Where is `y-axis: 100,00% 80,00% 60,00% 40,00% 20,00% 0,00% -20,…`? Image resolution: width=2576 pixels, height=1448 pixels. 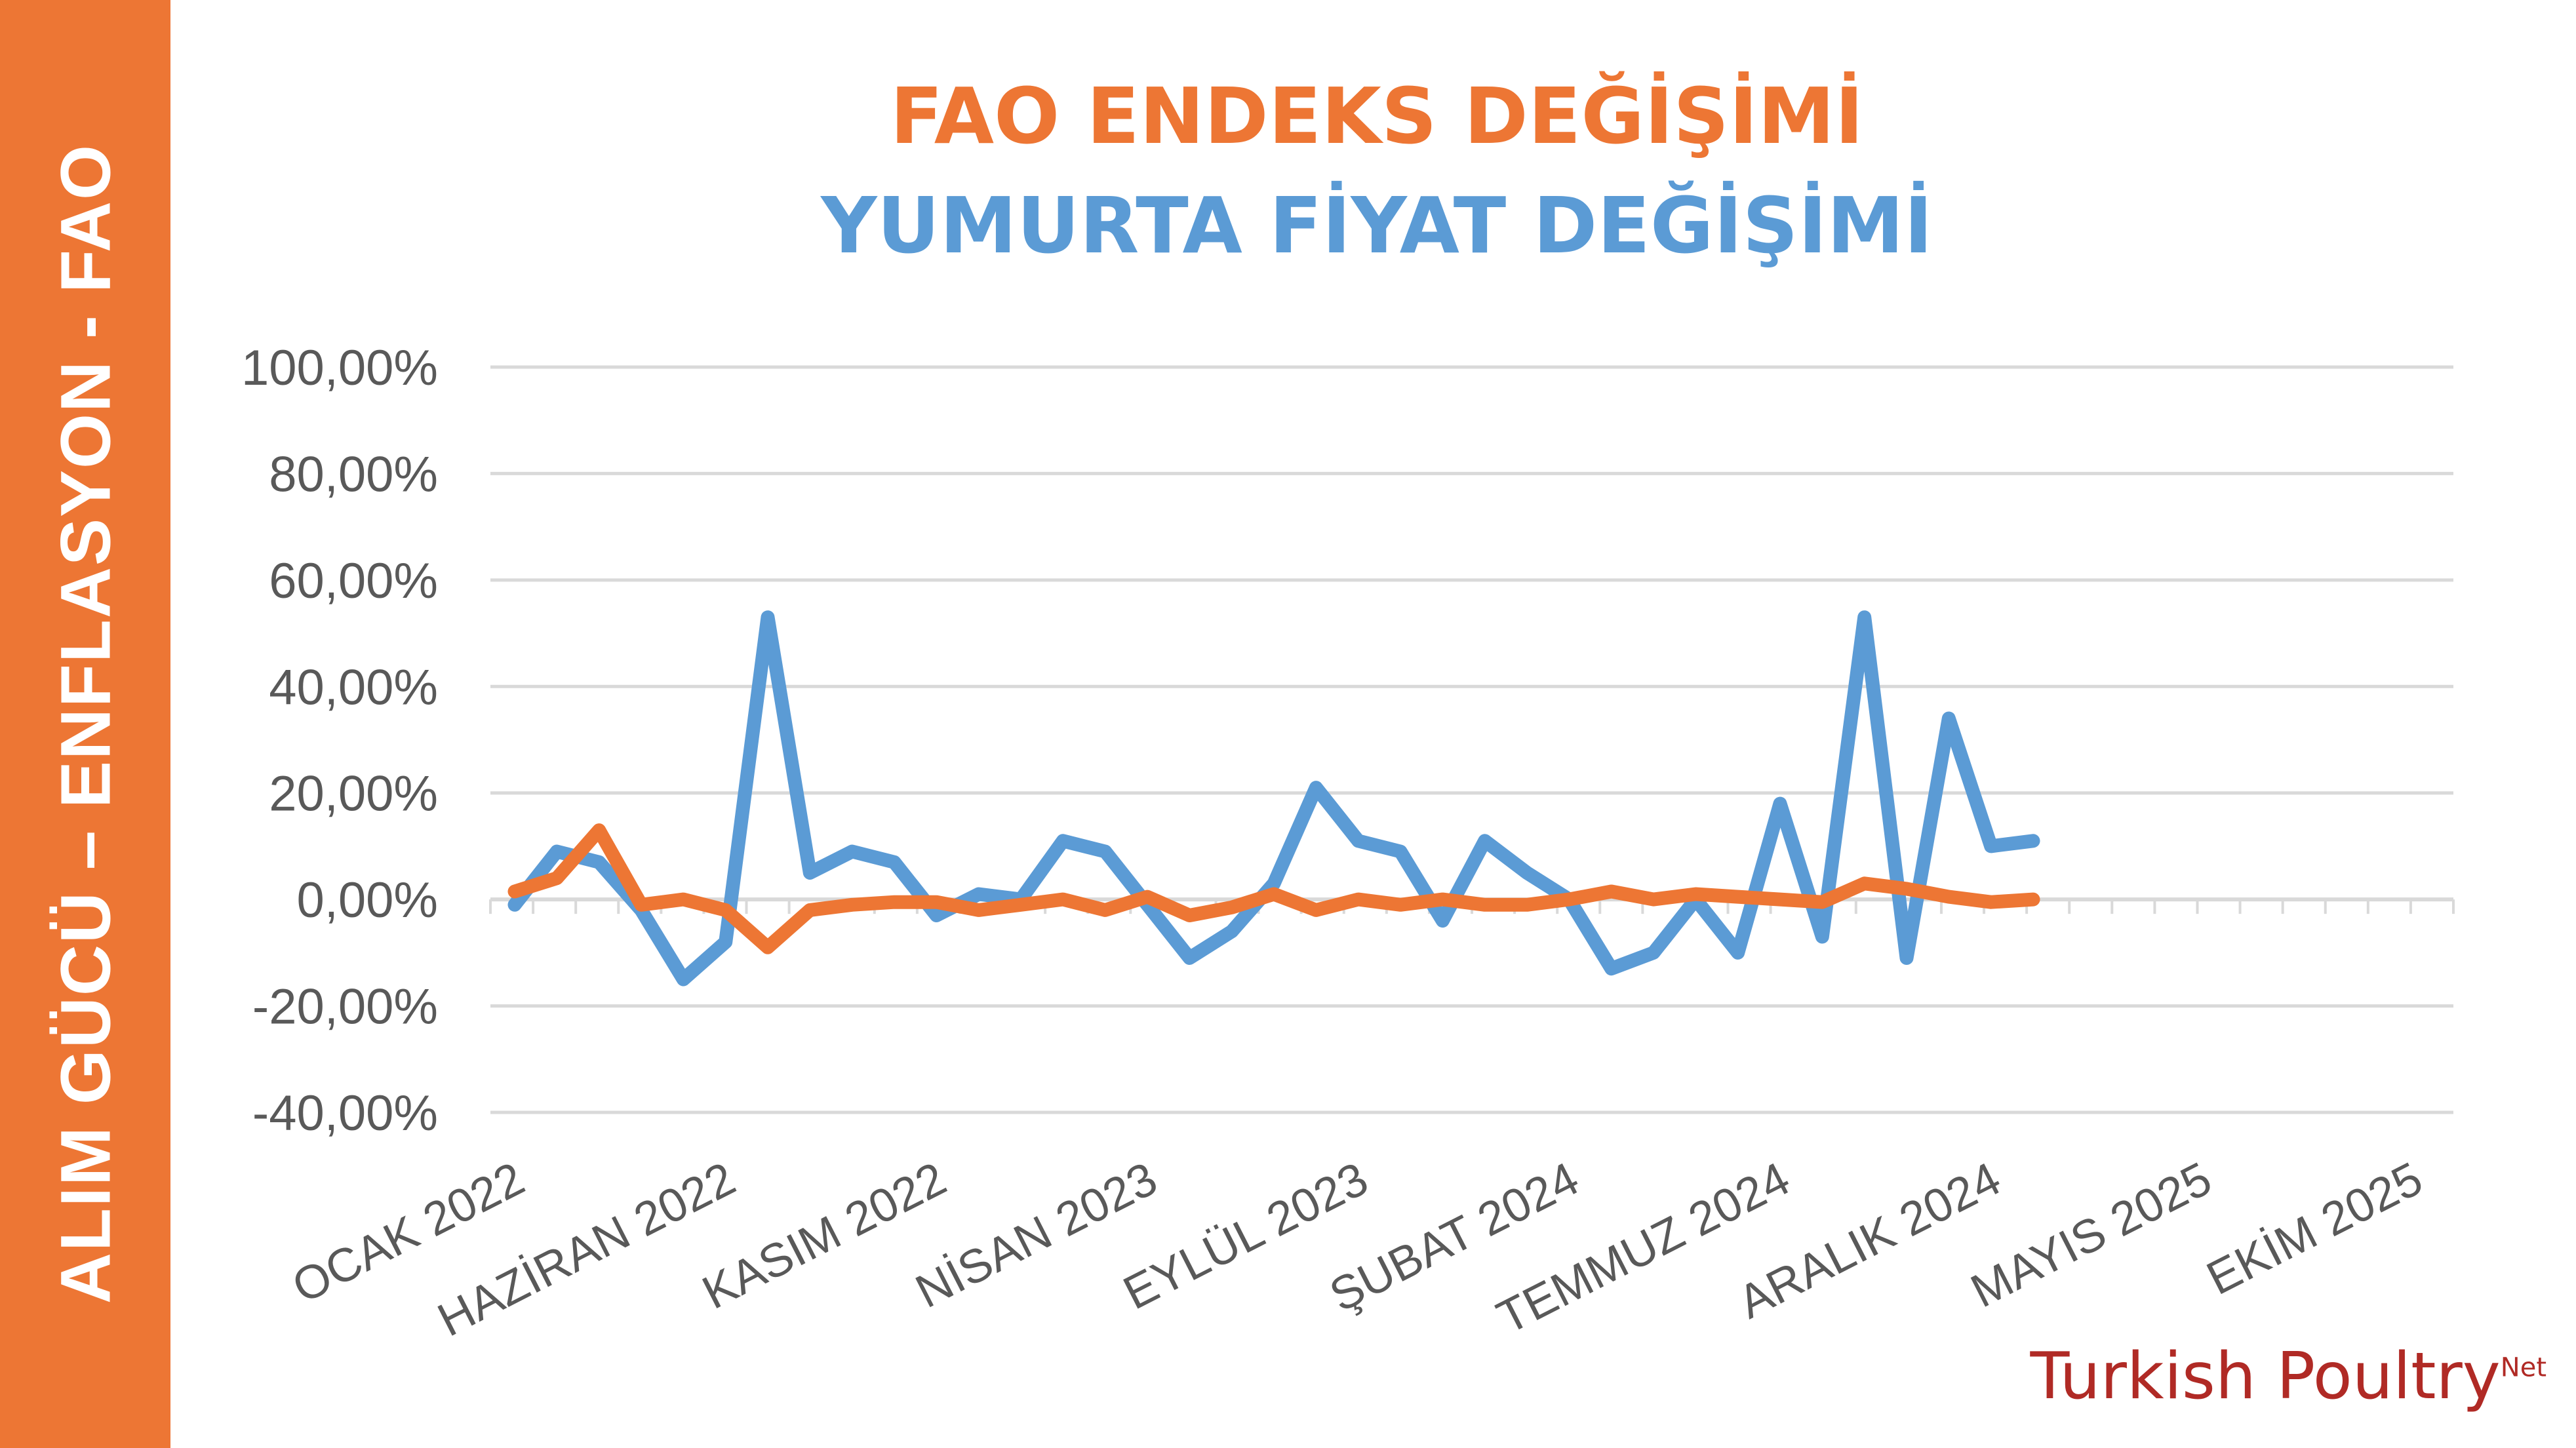
y-axis: 100,00% 80,00% 60,00% 40,00% 20,00% 0,00% -20,… is located at coordinates (339, 740).